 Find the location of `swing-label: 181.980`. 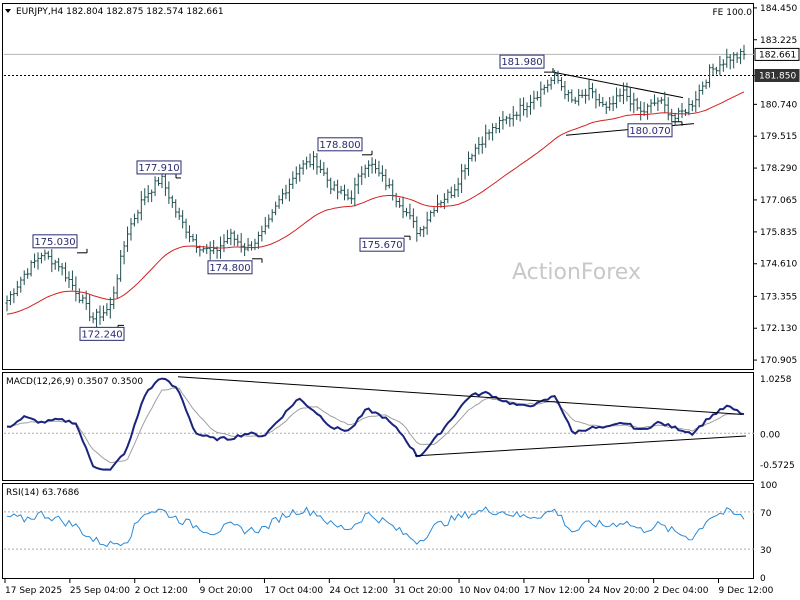

swing-label: 181.980 is located at coordinates (521, 62).